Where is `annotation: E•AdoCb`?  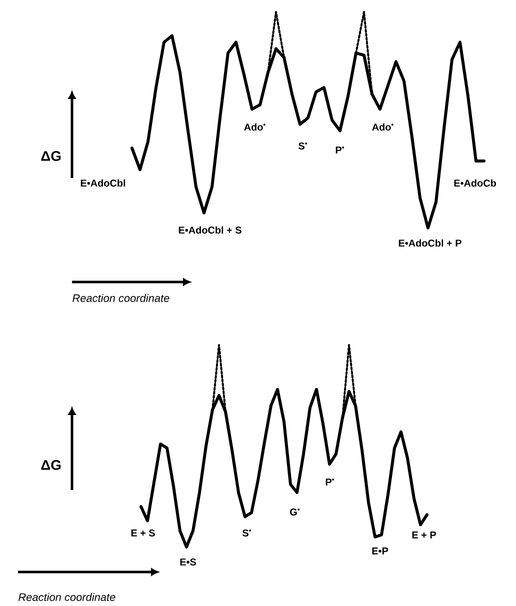
annotation: E•AdoCb is located at coordinates (475, 183).